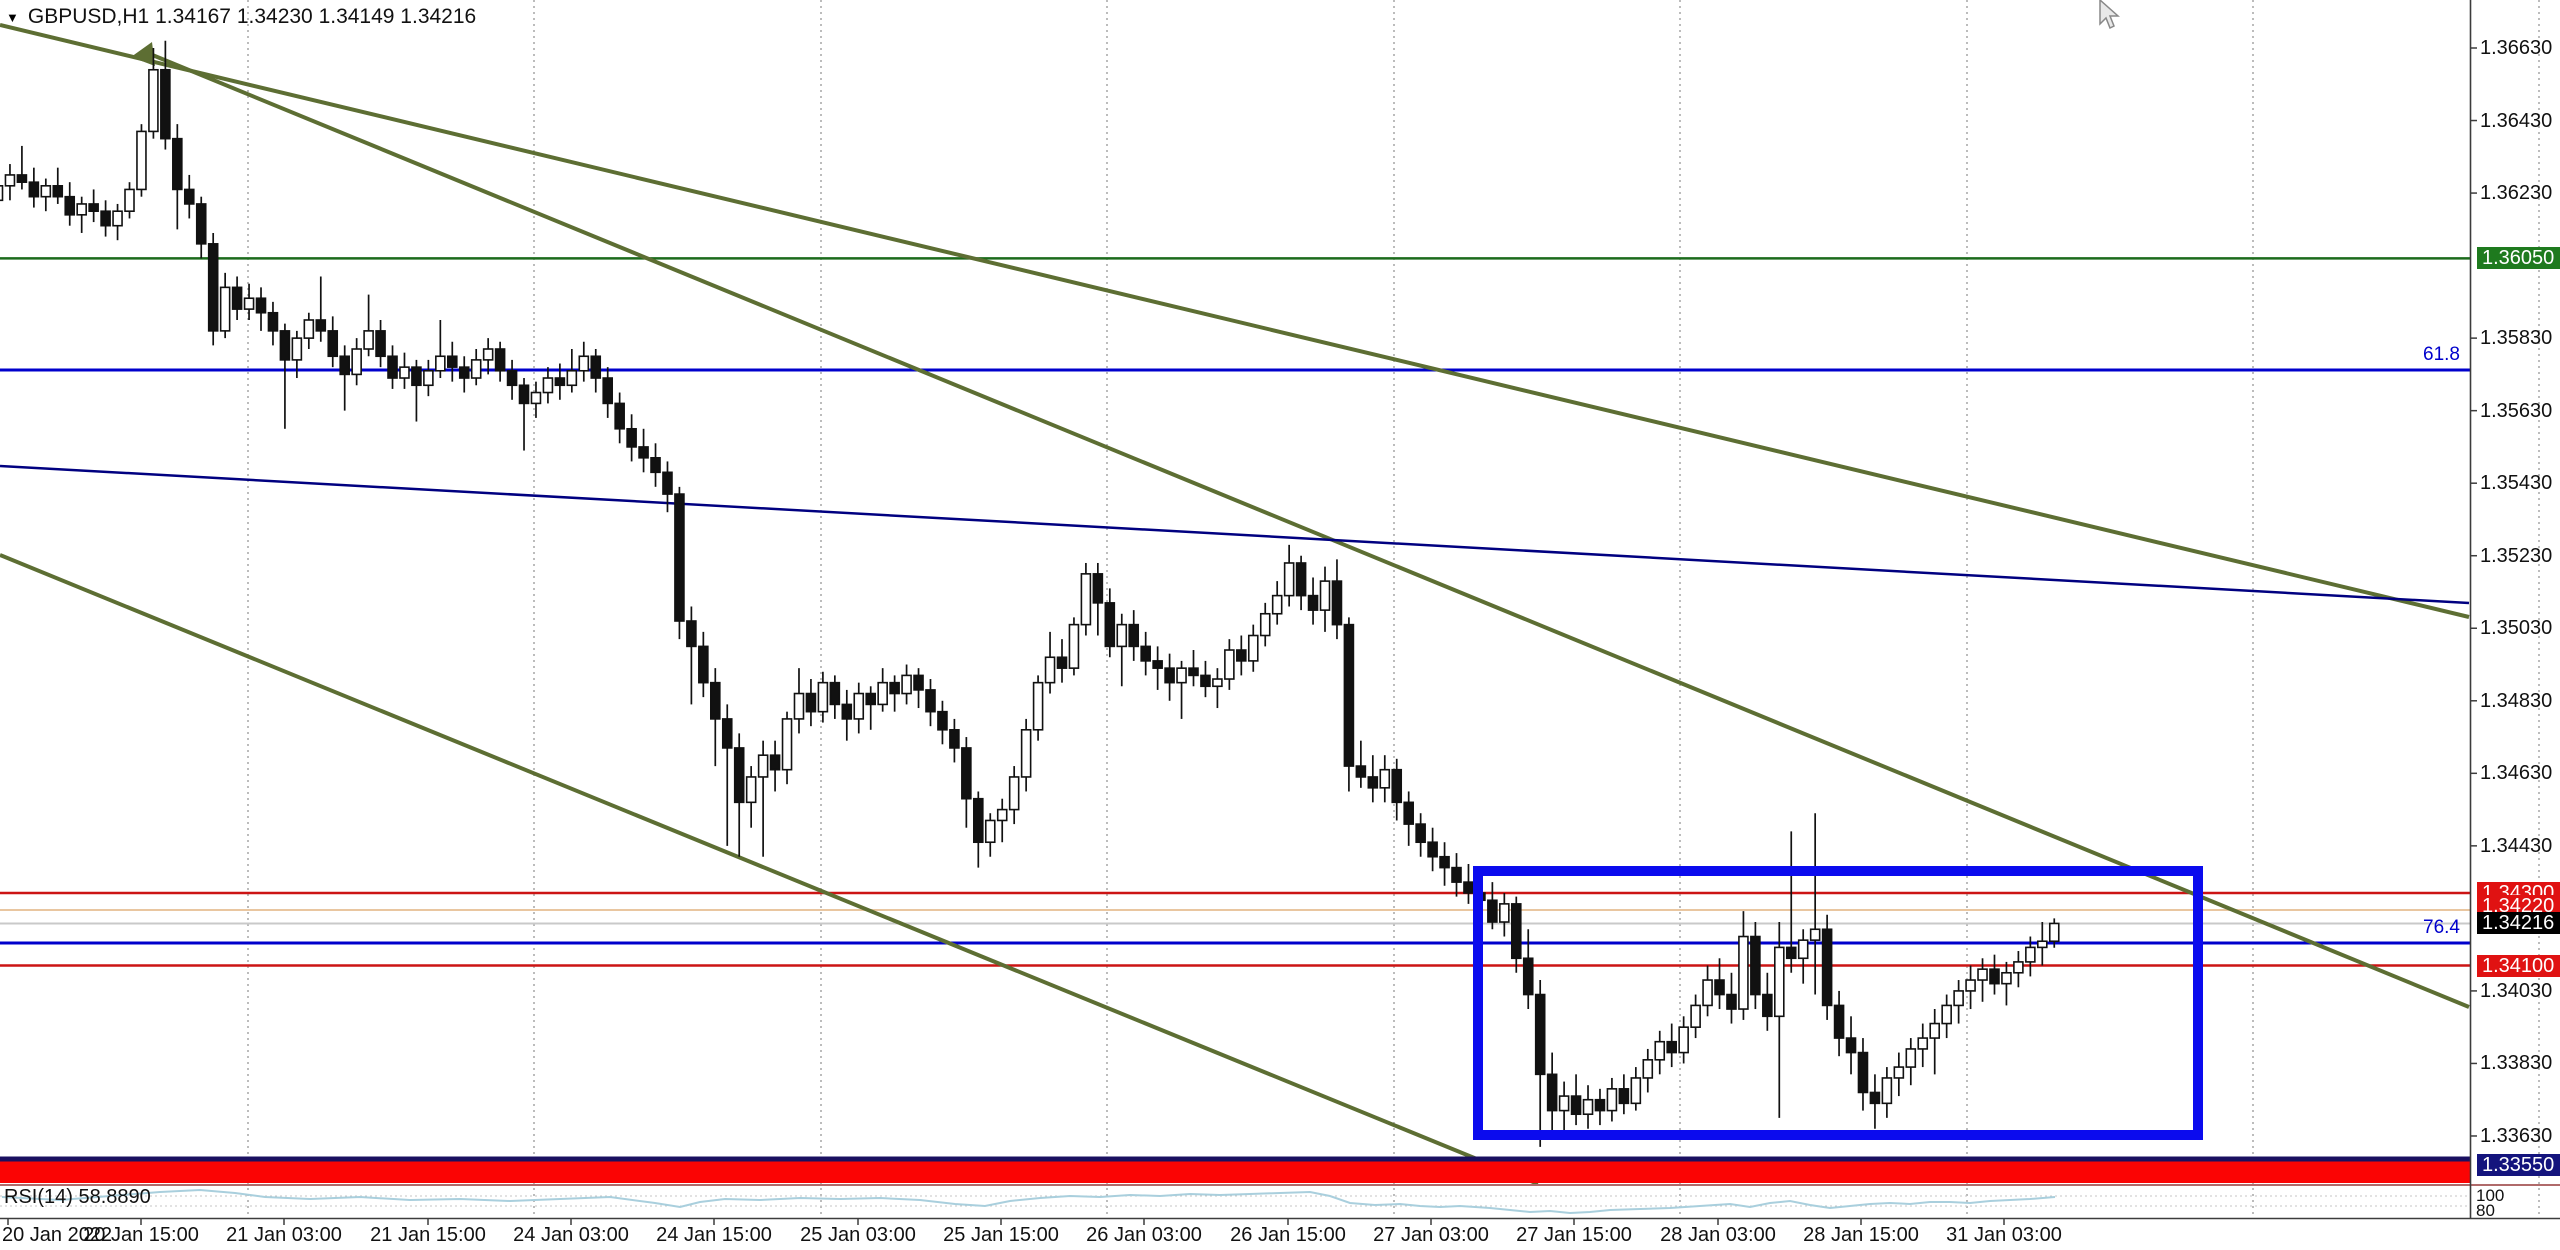  What do you see at coordinates (1838, 1003) in the screenshot?
I see `consolidation-rectangle` at bounding box center [1838, 1003].